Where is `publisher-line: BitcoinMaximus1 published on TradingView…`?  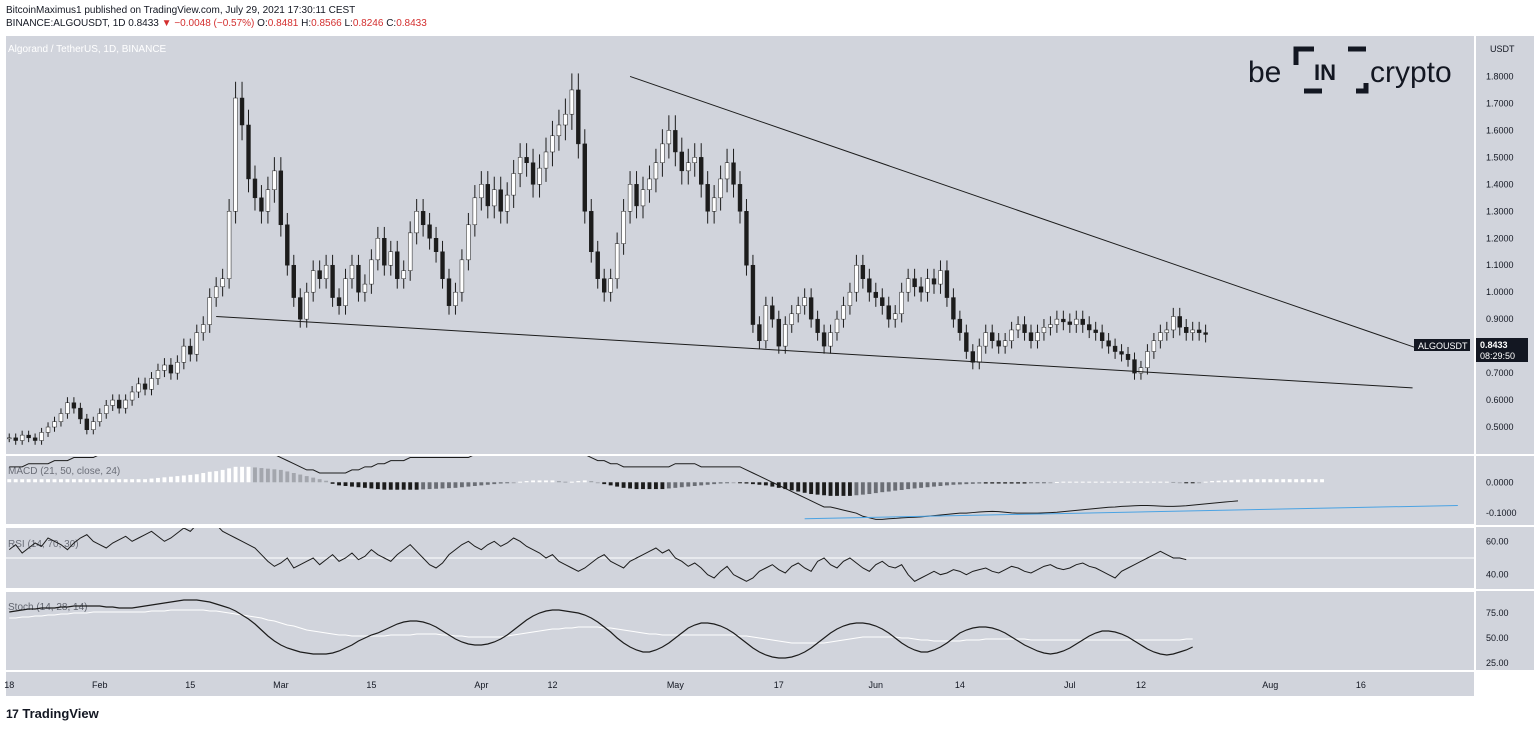 publisher-line: BitcoinMaximus1 published on TradingView… is located at coordinates (180, 10).